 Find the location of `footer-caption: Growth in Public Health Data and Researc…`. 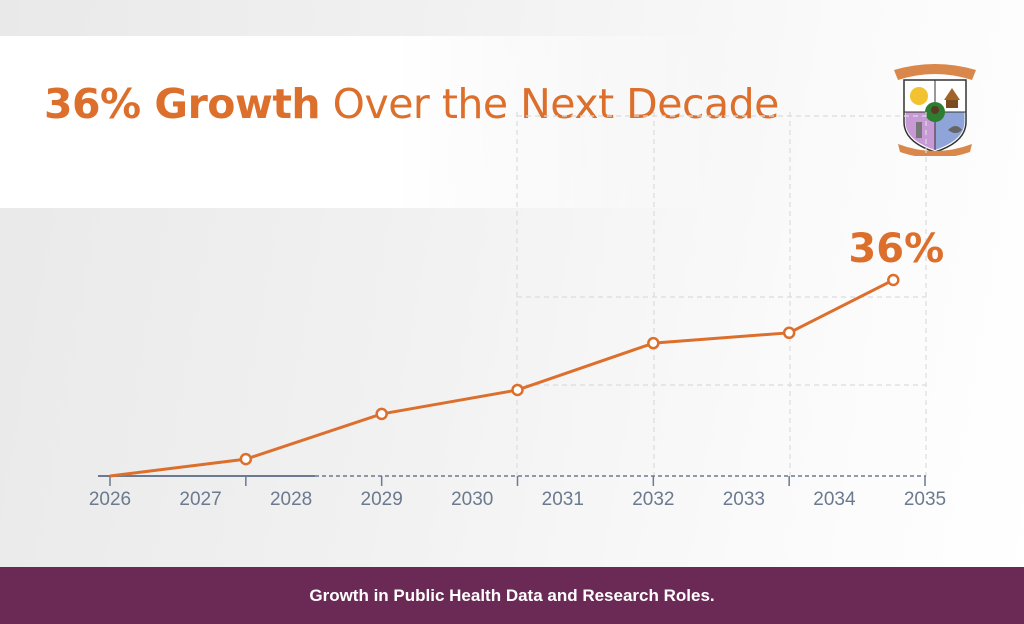

footer-caption: Growth in Public Health Data and Researc… is located at coordinates (512, 595).